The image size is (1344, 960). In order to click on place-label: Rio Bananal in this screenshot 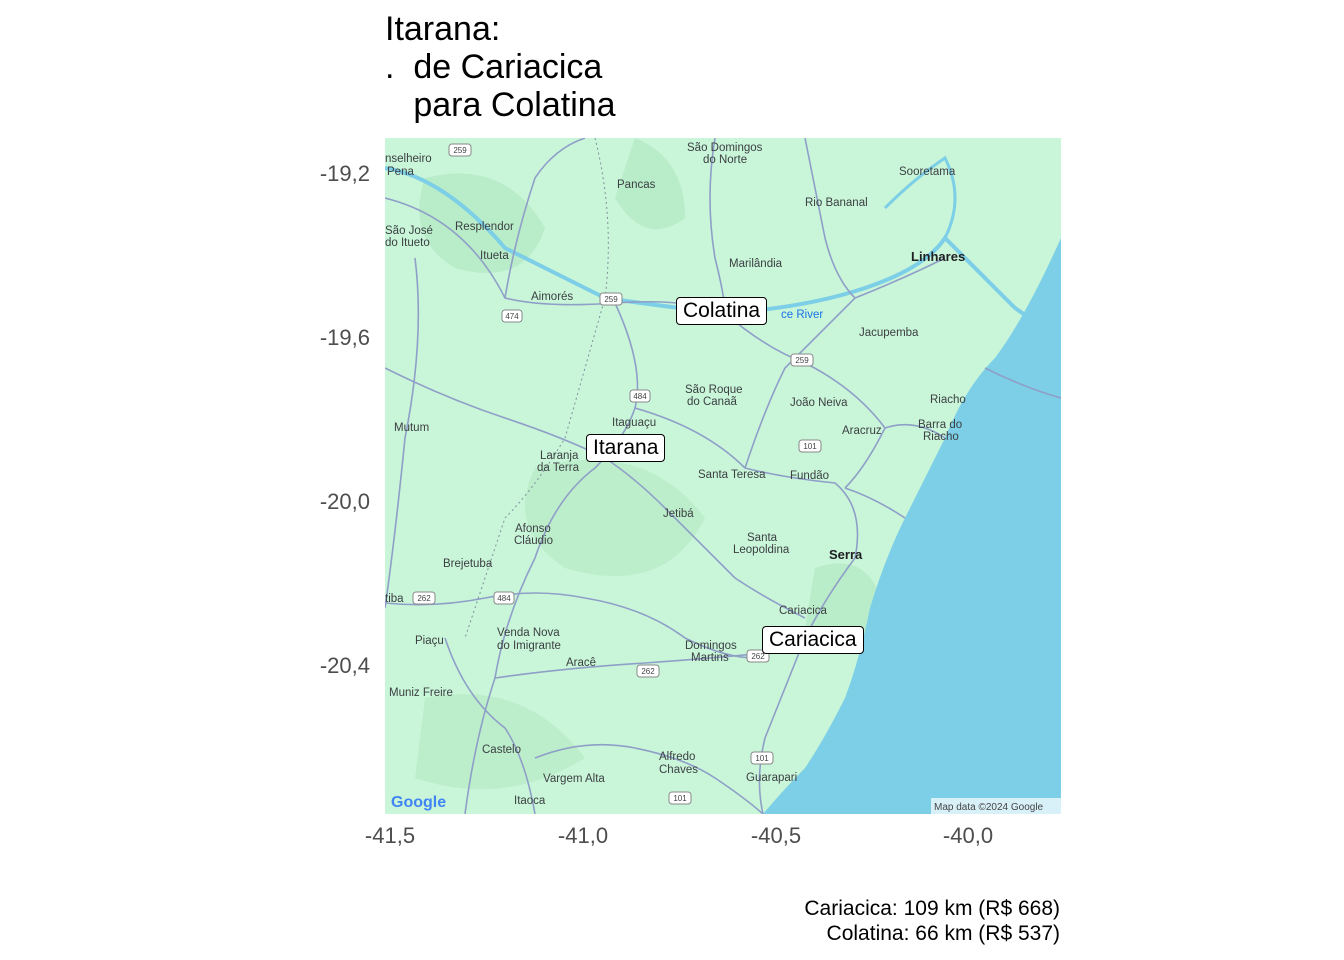, I will do `click(836, 203)`.